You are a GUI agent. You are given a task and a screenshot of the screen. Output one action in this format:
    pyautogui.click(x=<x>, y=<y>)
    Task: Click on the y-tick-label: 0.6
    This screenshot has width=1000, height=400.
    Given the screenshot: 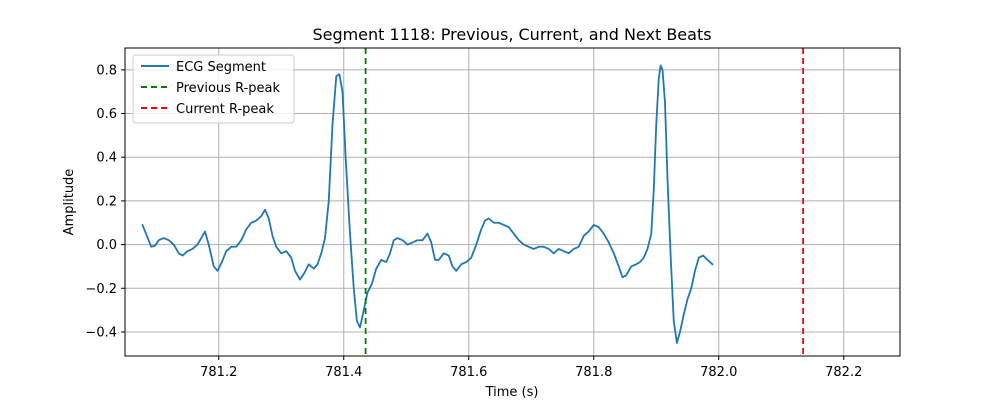 What is the action you would take?
    pyautogui.click(x=106, y=114)
    